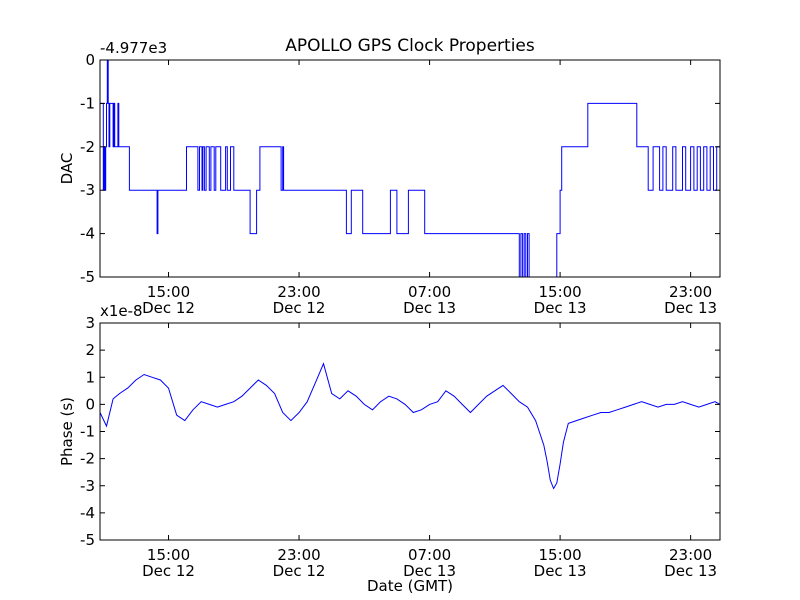  Describe the element at coordinates (87, 190) in the screenshot. I see `dac-y-tick-label: -3` at that location.